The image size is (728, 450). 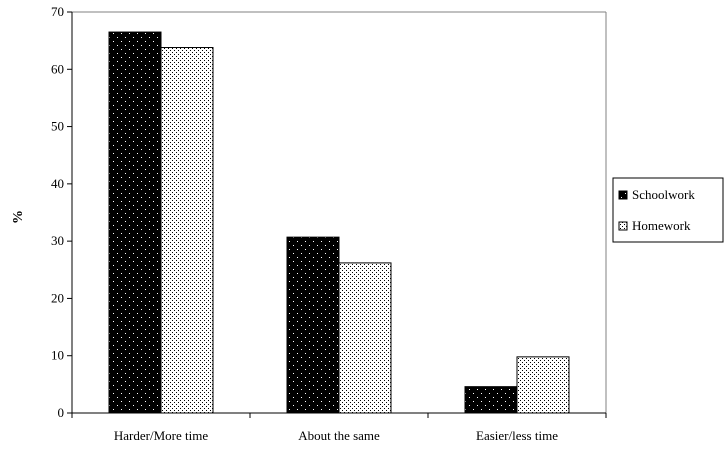 What do you see at coordinates (623, 226) in the screenshot?
I see `legend-swatch-homework` at bounding box center [623, 226].